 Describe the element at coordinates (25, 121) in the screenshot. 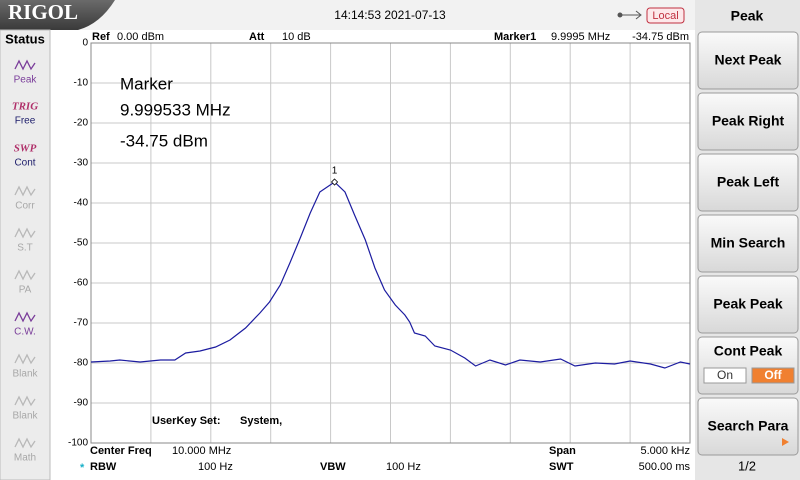

I see `status-label: Free` at that location.